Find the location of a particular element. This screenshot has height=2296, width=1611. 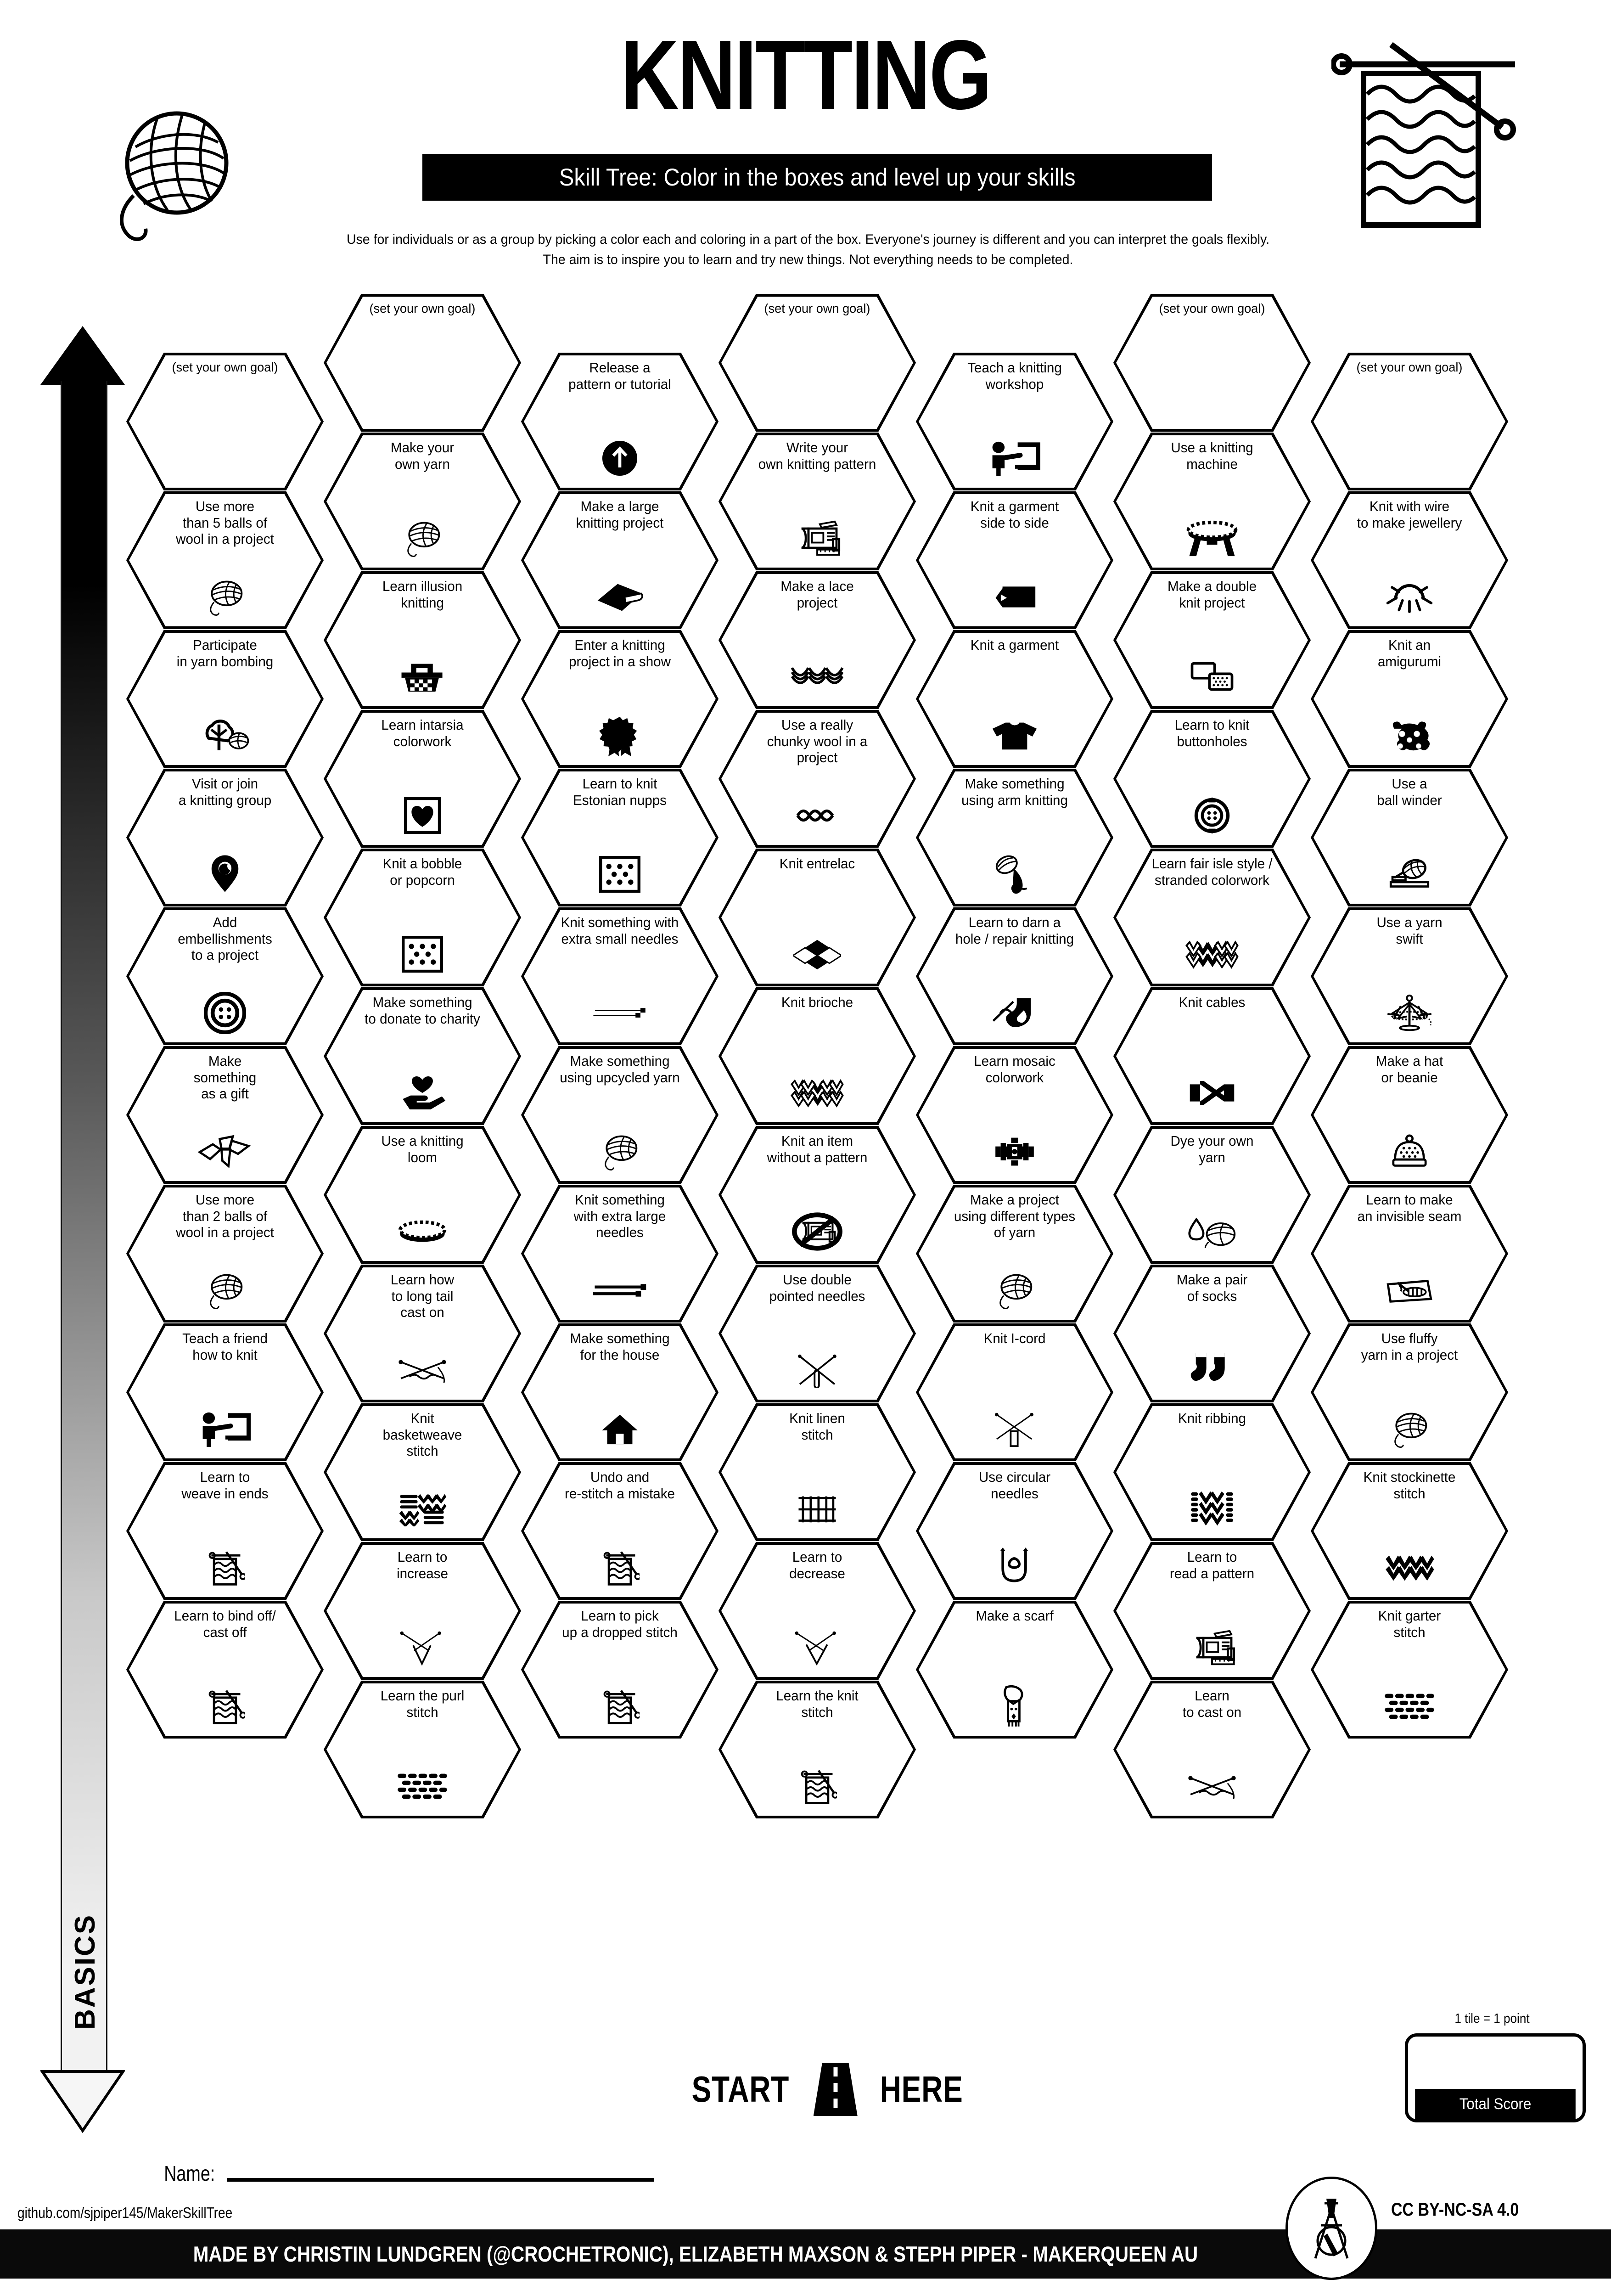

total-score-box: Total Score is located at coordinates (1495, 2077).